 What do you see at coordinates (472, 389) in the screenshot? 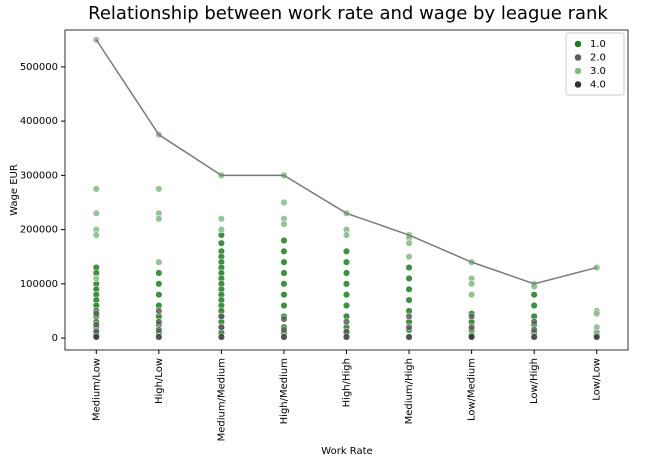
I see `x-tick-label: Low/Medium` at bounding box center [472, 389].